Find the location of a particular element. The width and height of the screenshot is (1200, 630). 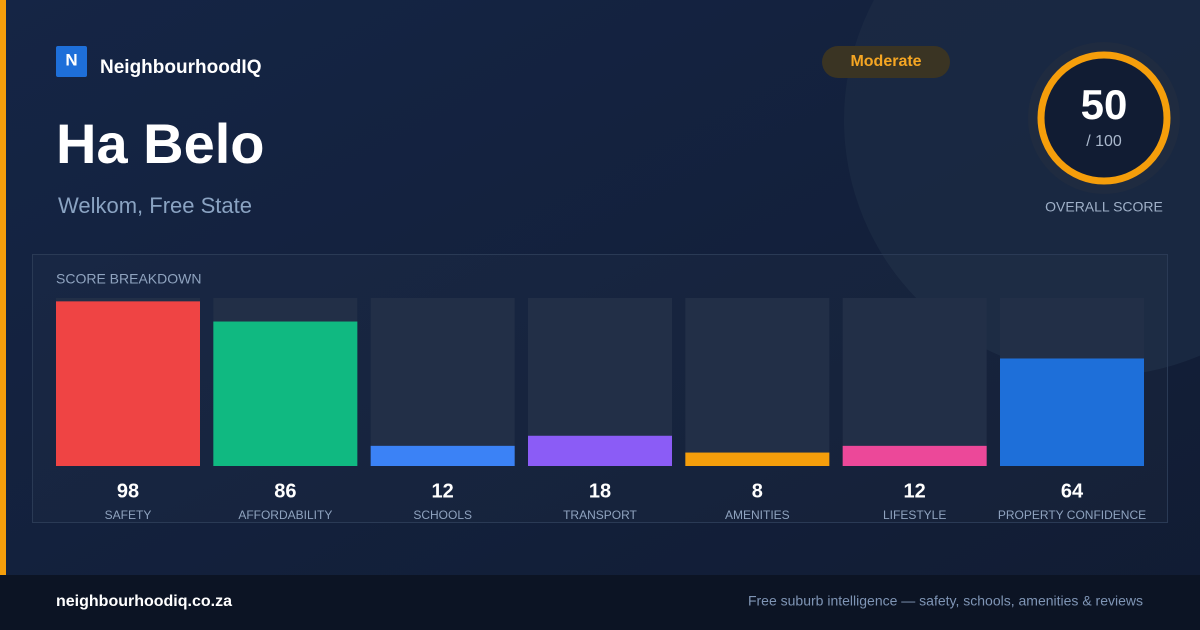

value-label: 18 is located at coordinates (600, 491).